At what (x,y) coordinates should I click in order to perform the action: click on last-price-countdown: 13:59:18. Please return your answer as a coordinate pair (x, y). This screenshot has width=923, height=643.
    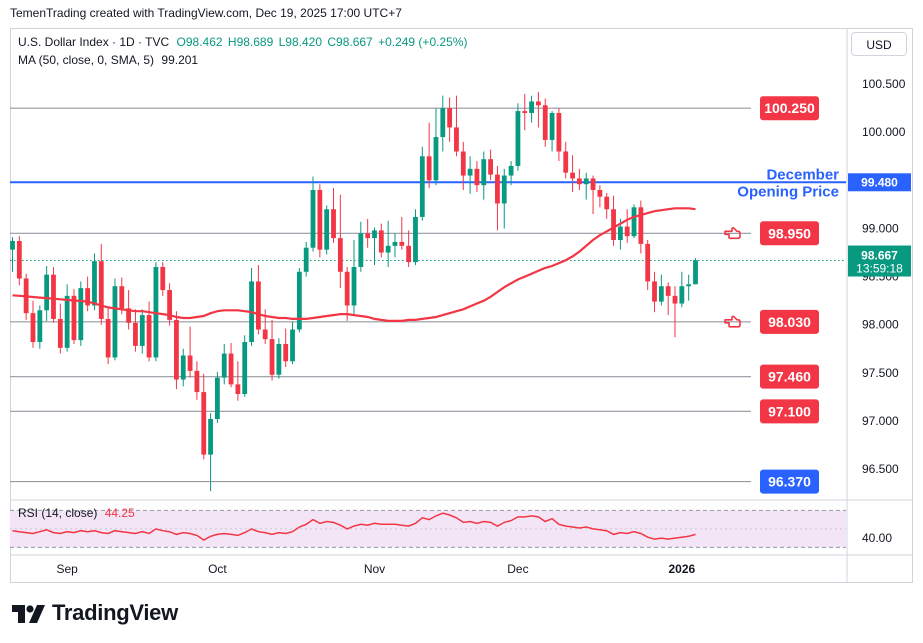
    Looking at the image, I should click on (879, 269).